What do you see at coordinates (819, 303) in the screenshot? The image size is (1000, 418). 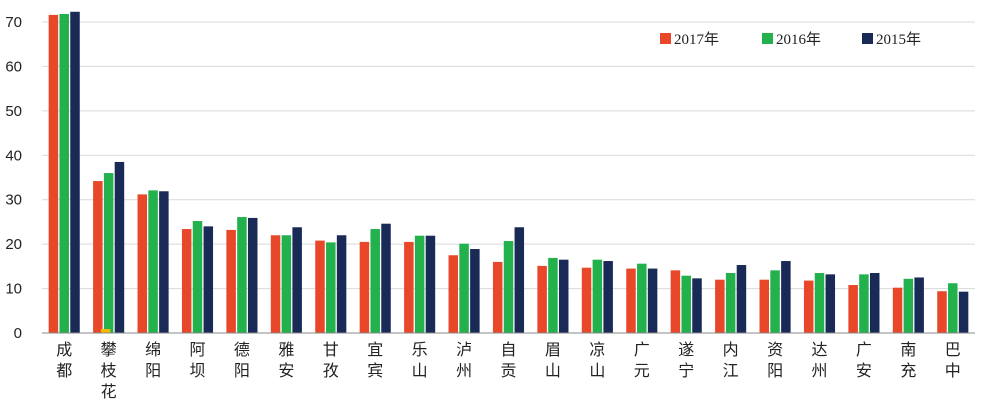 I see `bar-达州-2016年` at bounding box center [819, 303].